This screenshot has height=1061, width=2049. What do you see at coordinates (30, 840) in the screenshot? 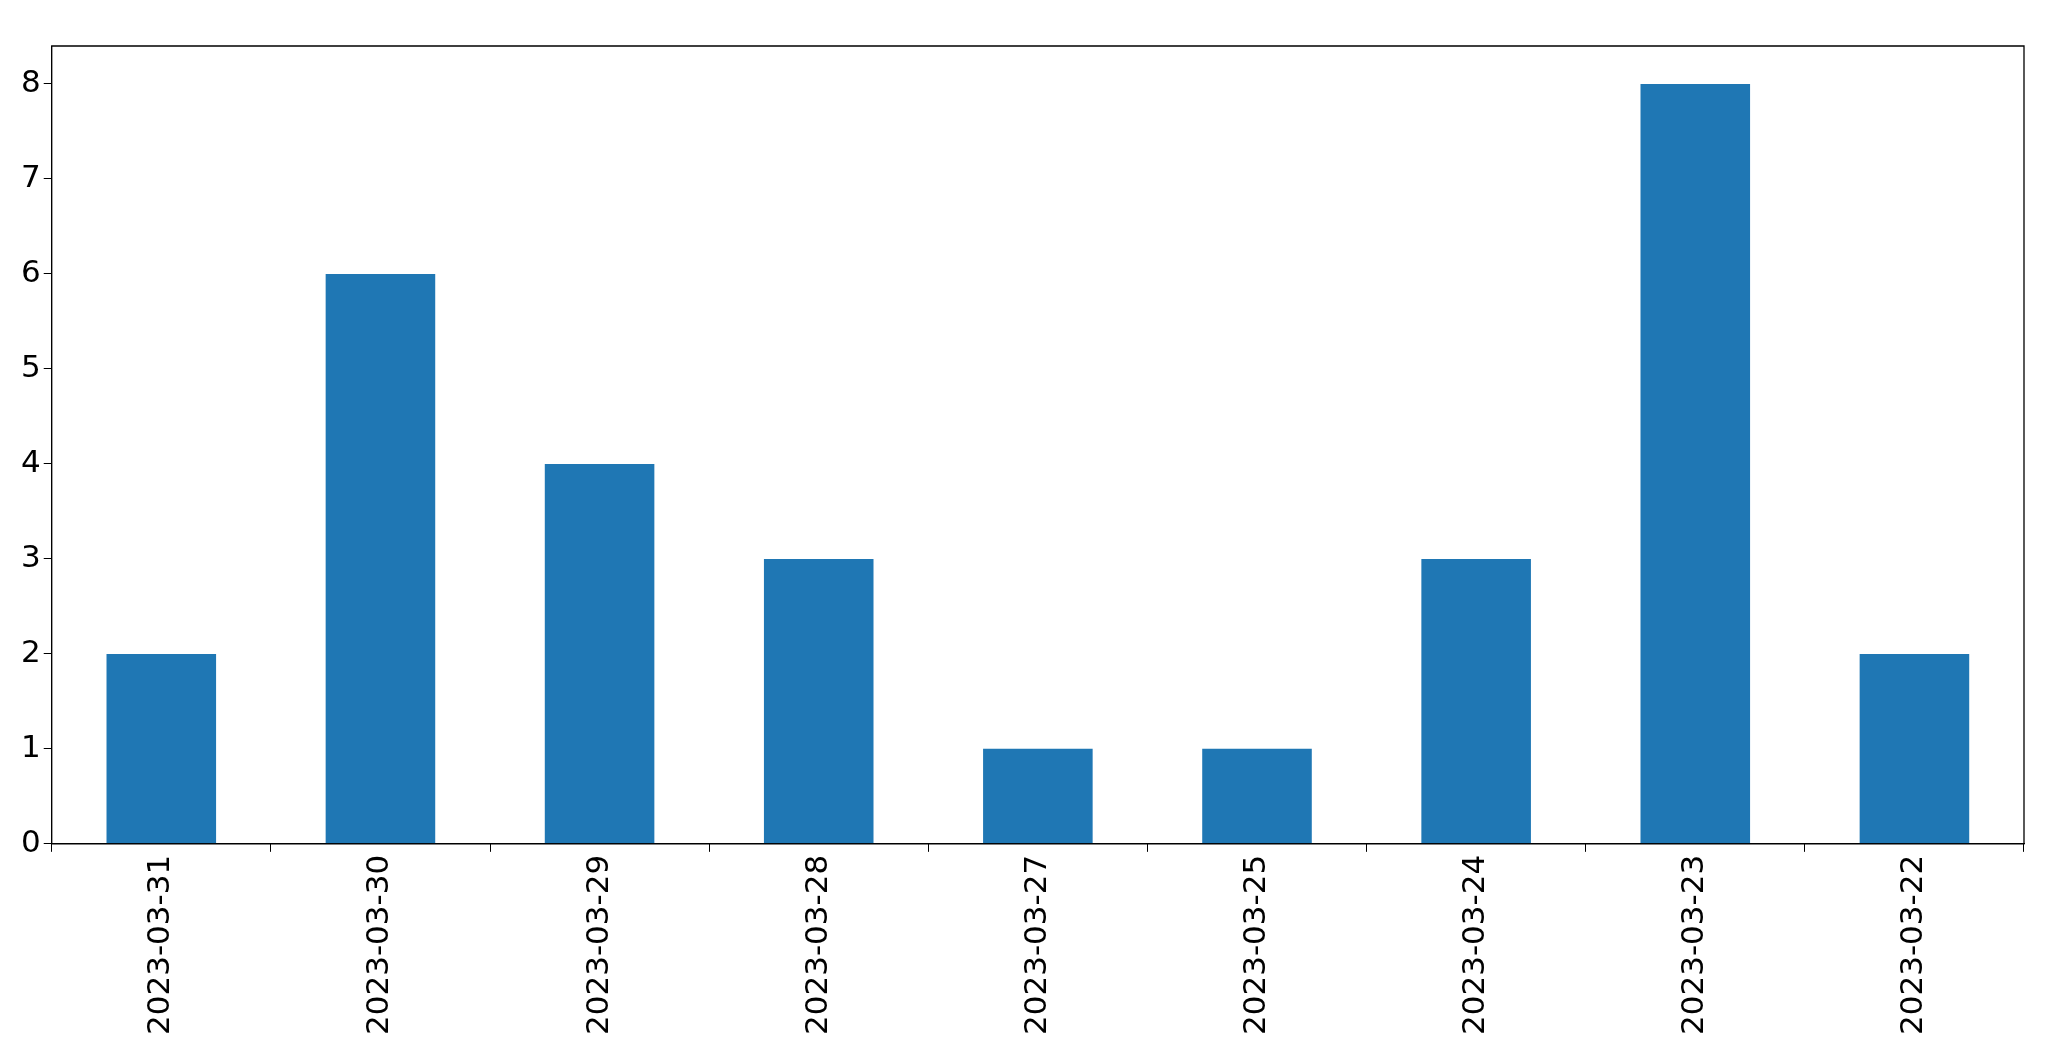
I see `y-tick-label: 0` at bounding box center [30, 840].